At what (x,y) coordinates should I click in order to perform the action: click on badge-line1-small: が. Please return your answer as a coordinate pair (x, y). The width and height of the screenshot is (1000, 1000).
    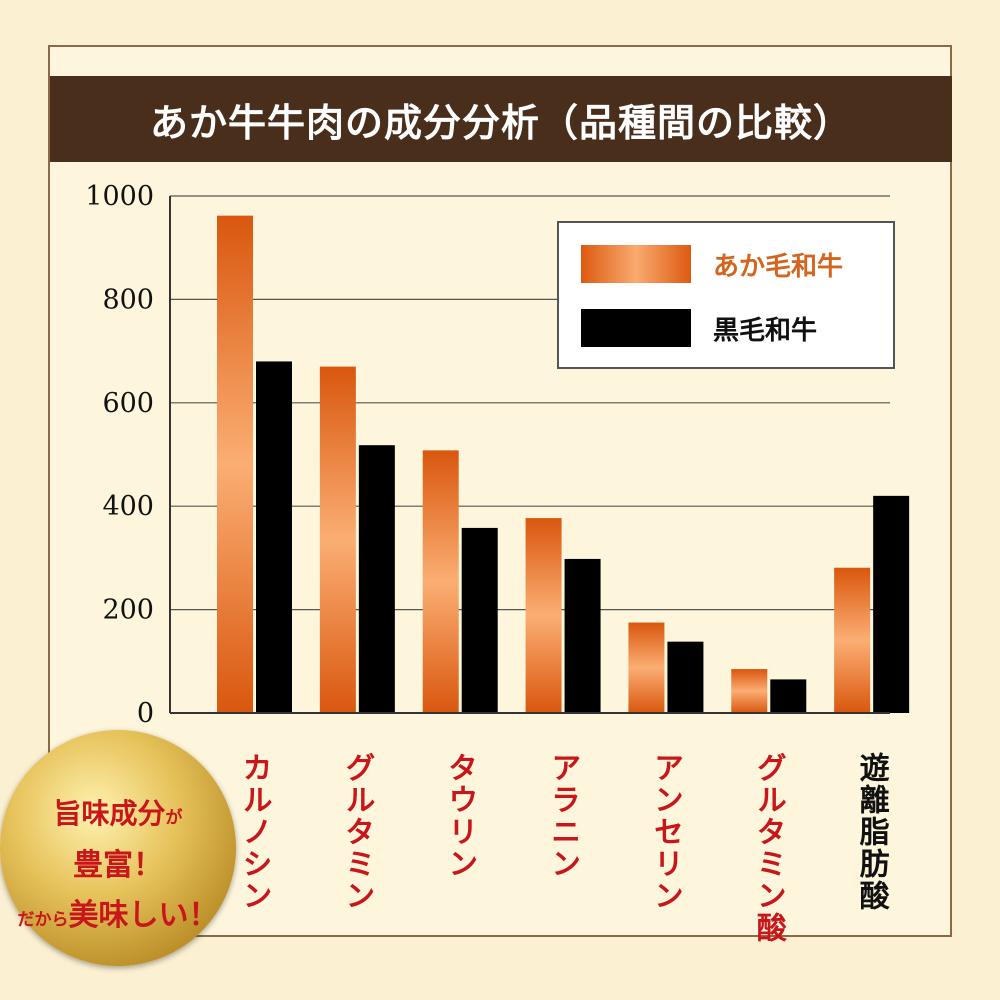
    Looking at the image, I should click on (174, 818).